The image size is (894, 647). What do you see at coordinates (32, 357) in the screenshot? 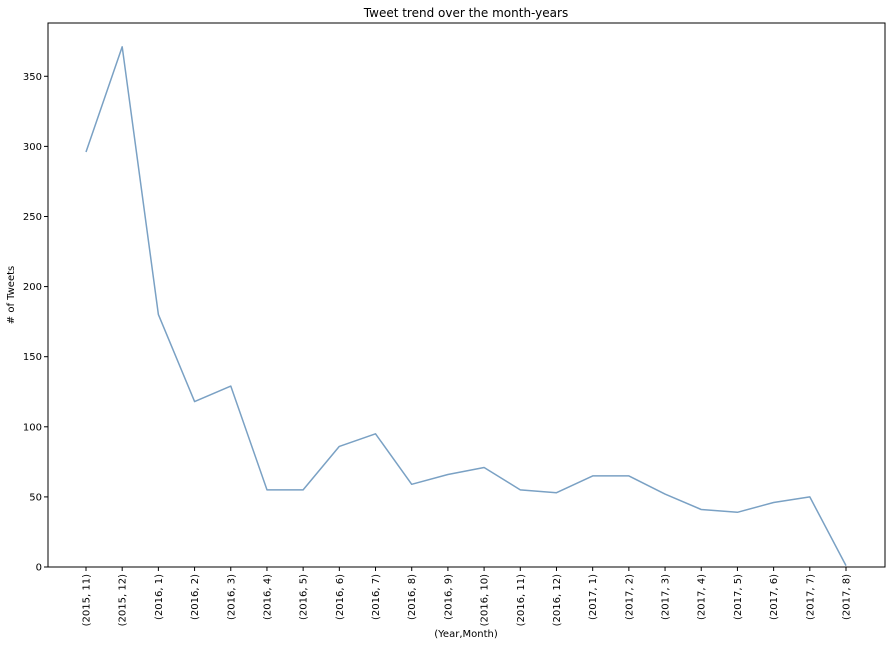
I see `y-tick-label: 150` at bounding box center [32, 357].